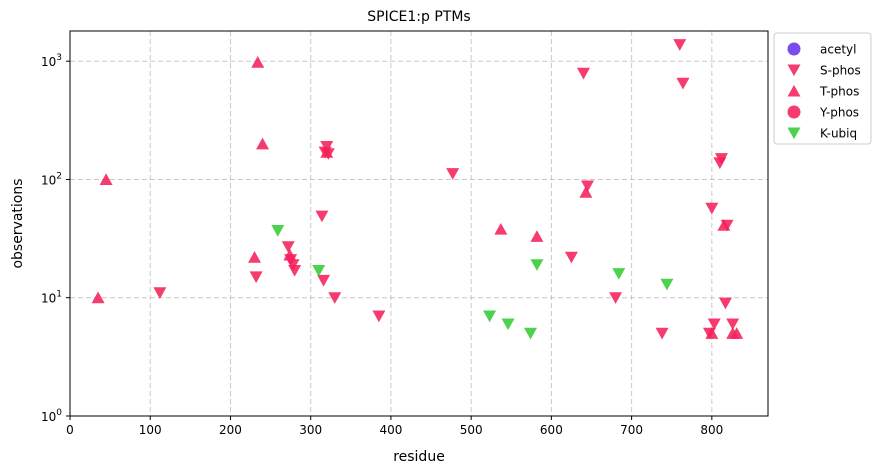  Describe the element at coordinates (839, 92) in the screenshot. I see `legend-label-t-phos: T-phos` at that location.